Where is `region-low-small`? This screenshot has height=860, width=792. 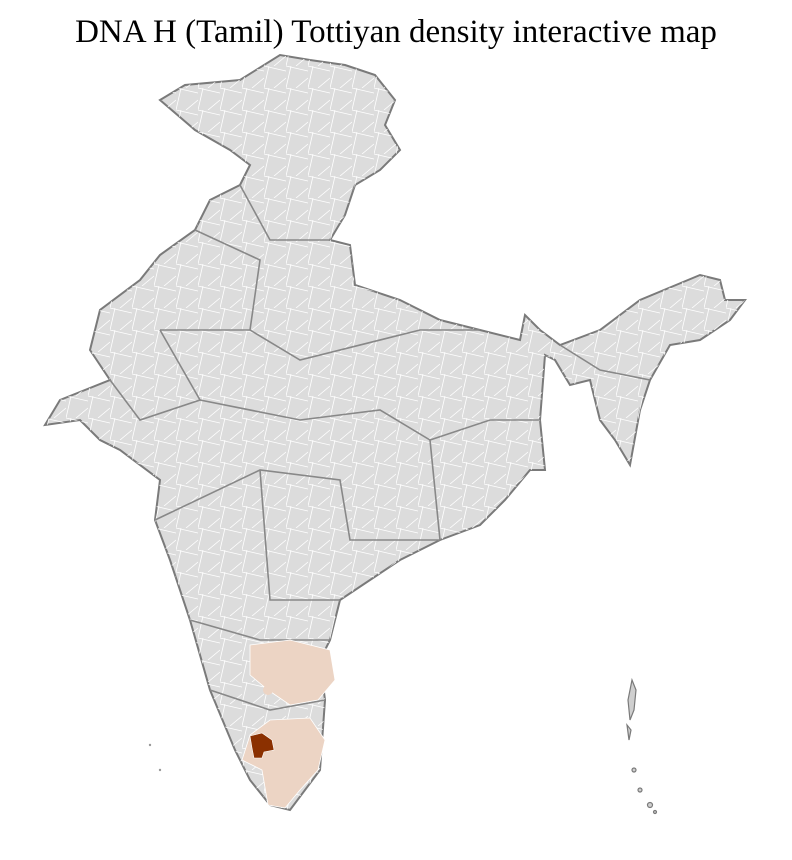
region-low-small is located at coordinates (268, 690).